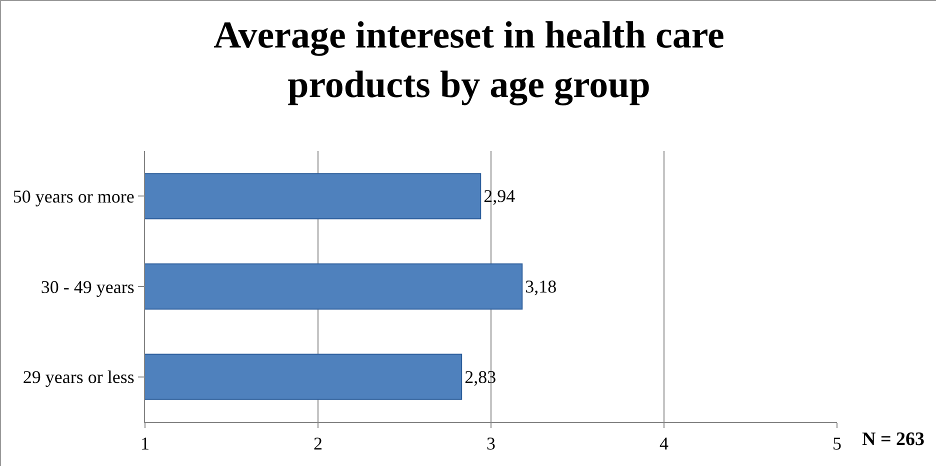  I want to click on text: N = 263, so click(893, 439).